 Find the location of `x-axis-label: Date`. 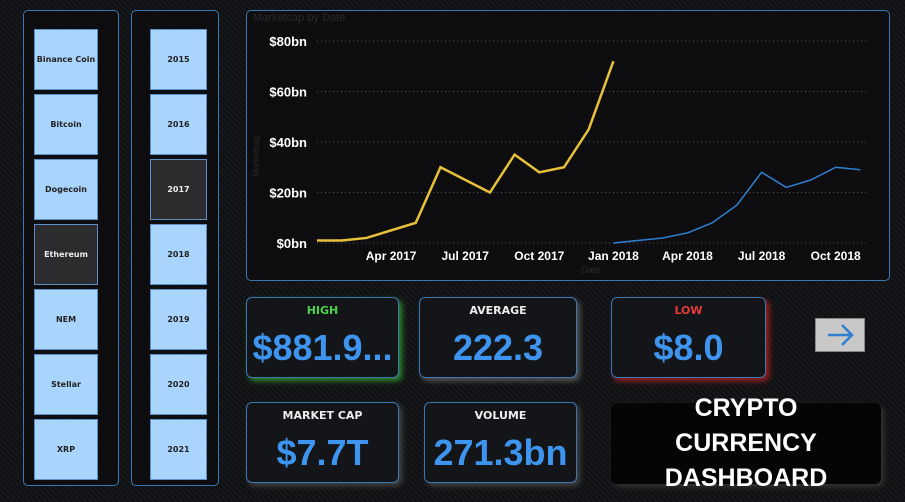

x-axis-label: Date is located at coordinates (590, 270).